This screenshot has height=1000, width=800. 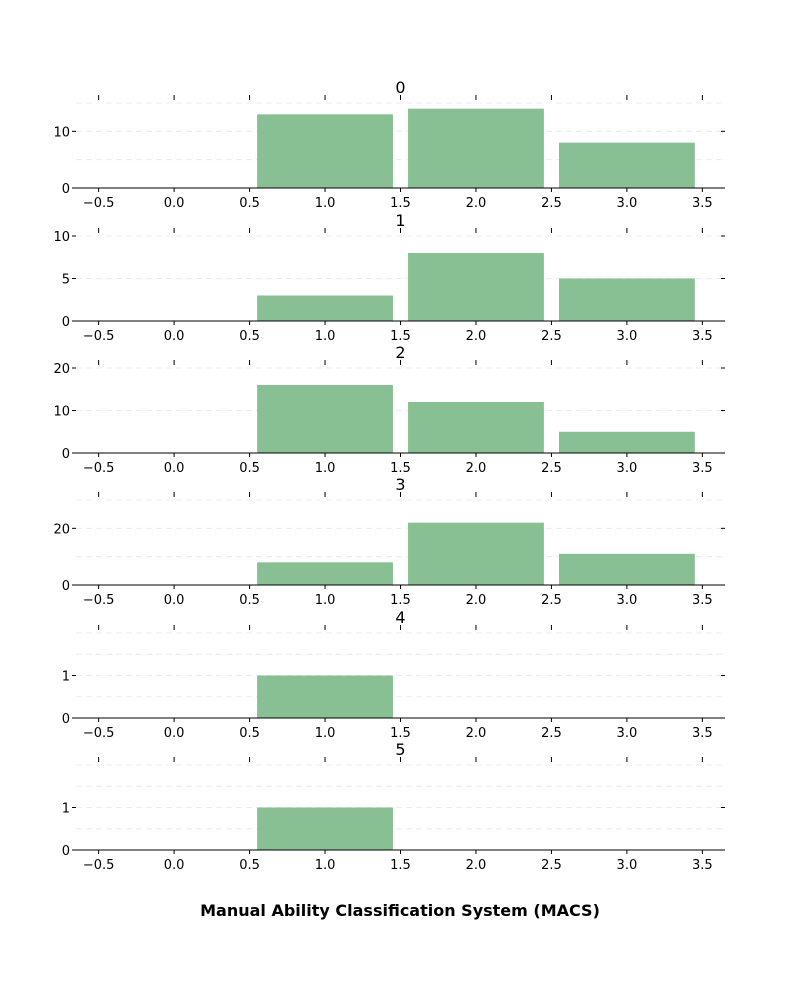 What do you see at coordinates (389, 277) in the screenshot?
I see `panel-1: −0.5 0.0 0.5 1.0 1.5 2.0 2.5 3.0 3.5 0 5 10 1` at bounding box center [389, 277].